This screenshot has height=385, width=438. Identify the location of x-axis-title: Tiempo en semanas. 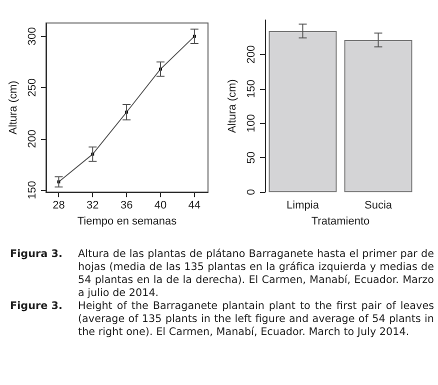
(127, 222).